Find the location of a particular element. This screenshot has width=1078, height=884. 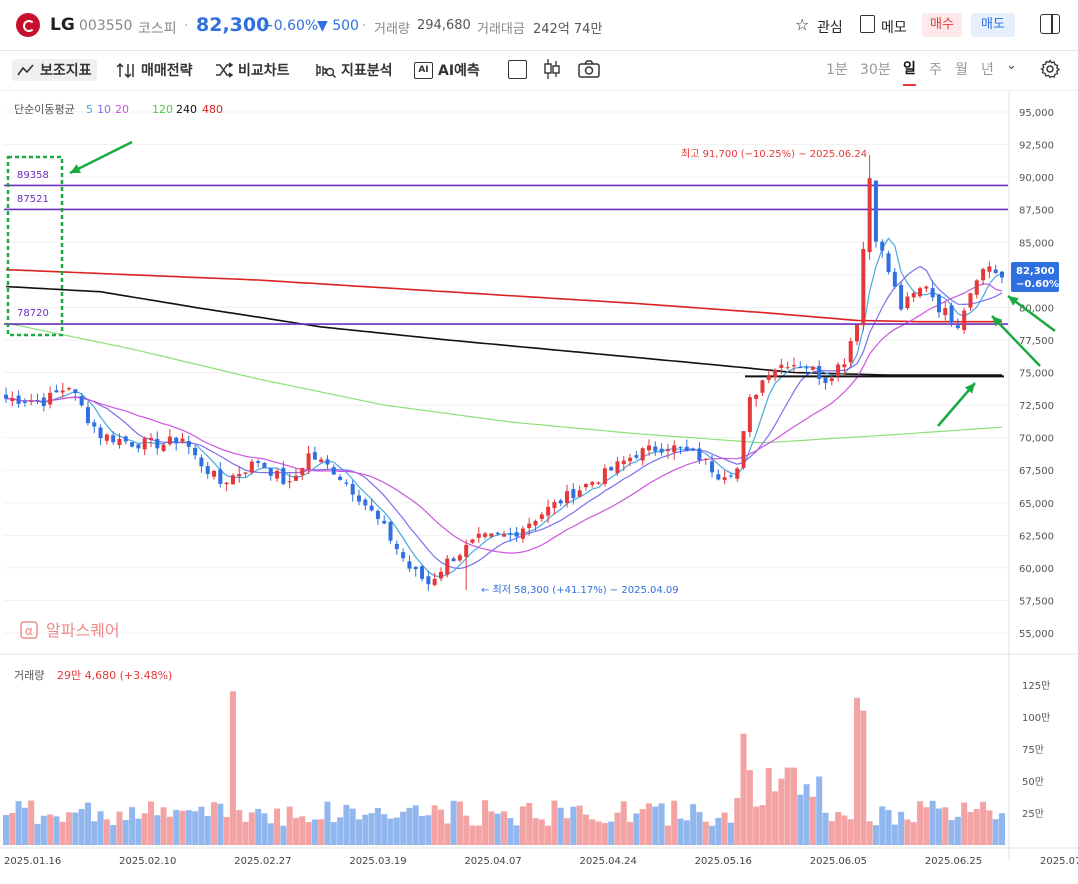

price-tick-label: 92,500 is located at coordinates (1036, 146).